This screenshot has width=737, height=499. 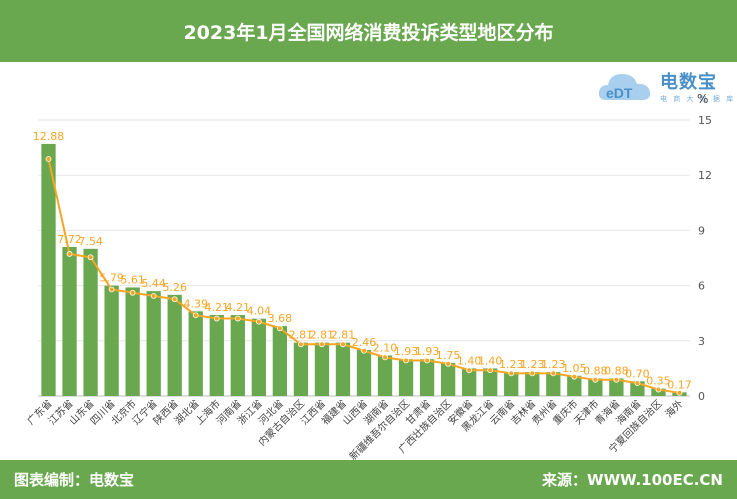 I want to click on data-label: 0.17, so click(x=679, y=384).